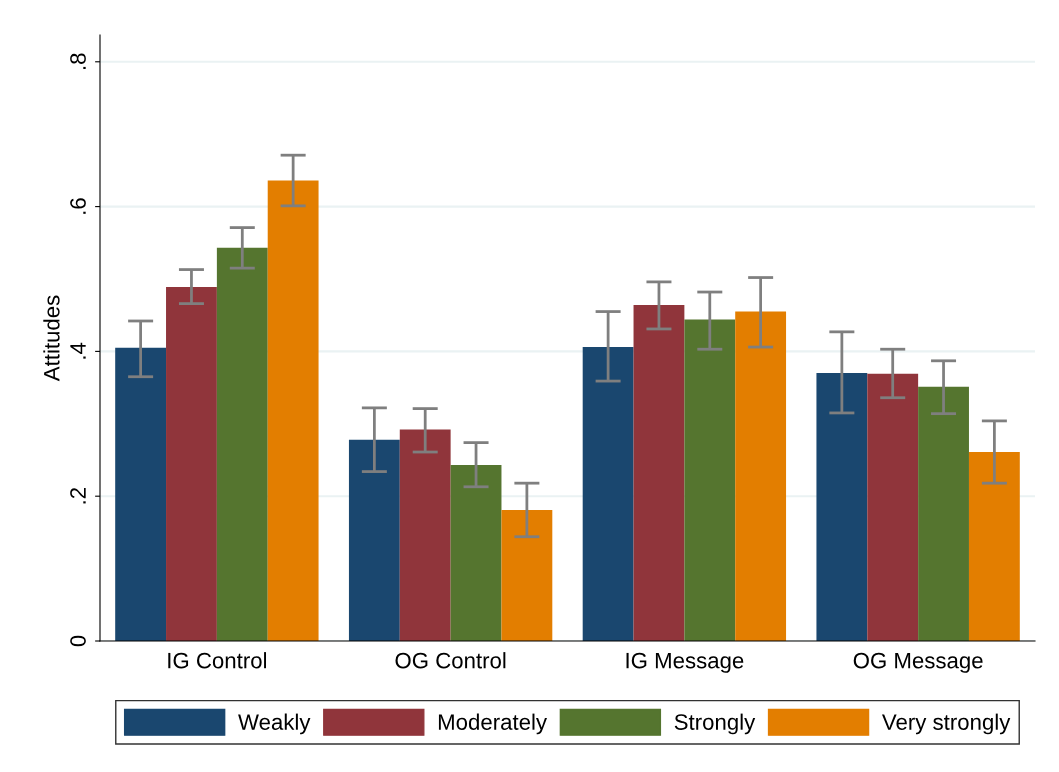 This screenshot has width=1059, height=772. Describe the element at coordinates (78, 641) in the screenshot. I see `y-tick-label: 0` at that location.